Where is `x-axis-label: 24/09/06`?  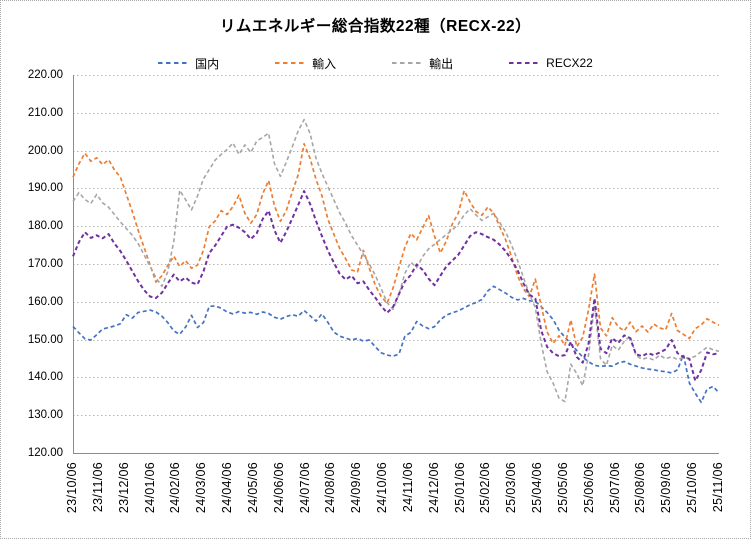
x-axis-label: 24/09/06 is located at coordinates (356, 488).